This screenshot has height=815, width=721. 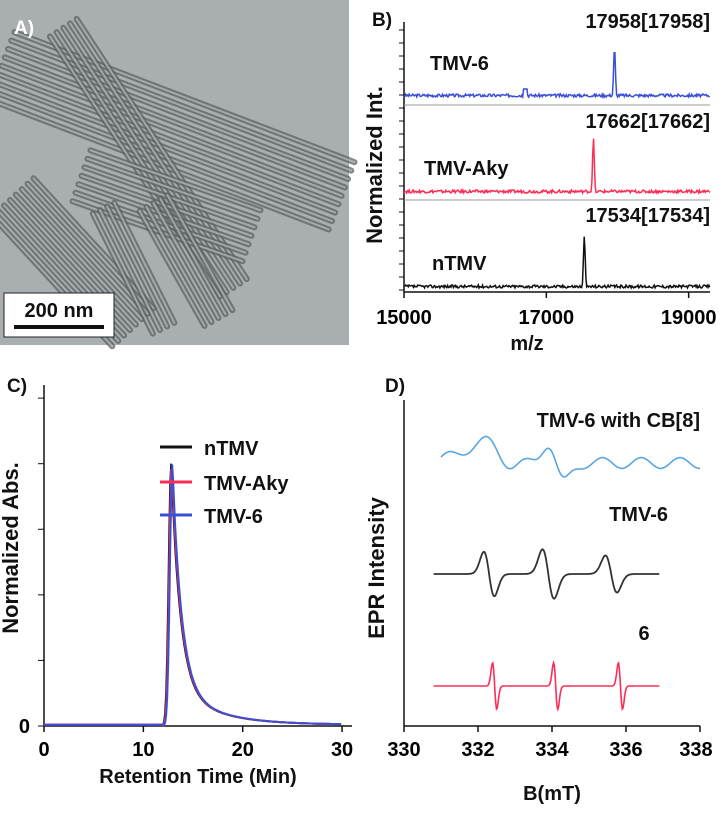 I want to click on epr-x-axis-label: B(mT), so click(x=552, y=794).